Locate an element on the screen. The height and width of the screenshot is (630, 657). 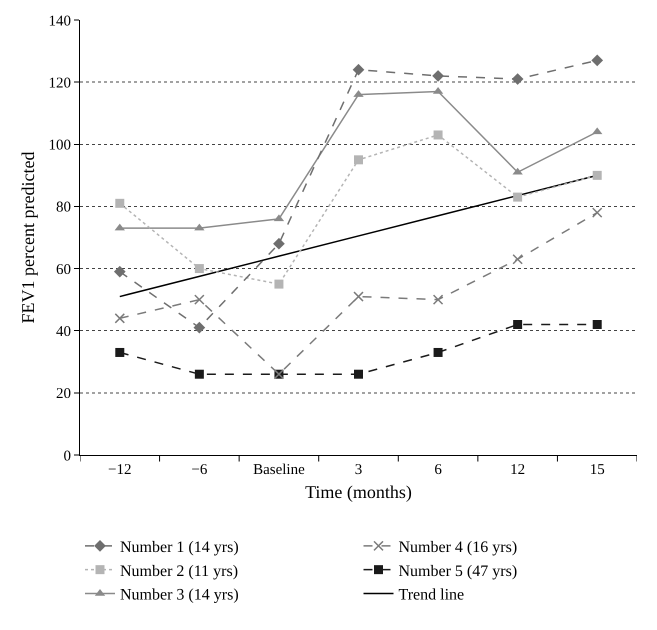
x-tick-label: −6 is located at coordinates (199, 470).